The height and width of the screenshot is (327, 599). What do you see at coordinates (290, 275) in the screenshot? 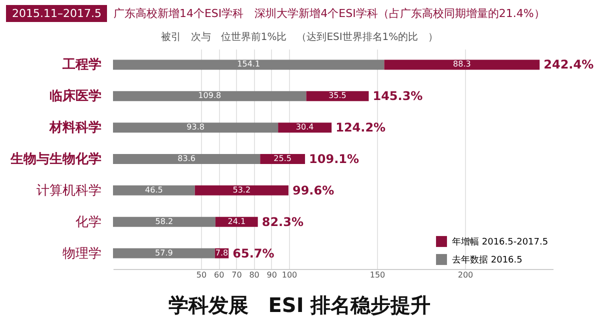
I see `x-tick-label: 100` at bounding box center [290, 275].